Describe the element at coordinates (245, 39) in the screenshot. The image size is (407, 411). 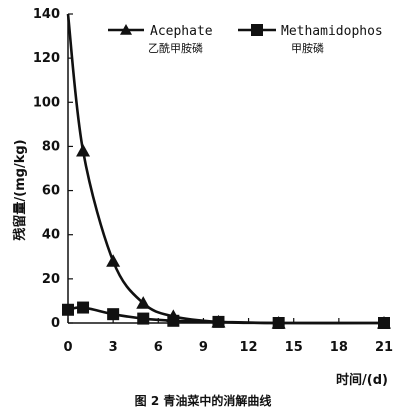
I see `legend: Acephate 乙酰甲胺磷 Methamidophos 甲胺磷` at that location.